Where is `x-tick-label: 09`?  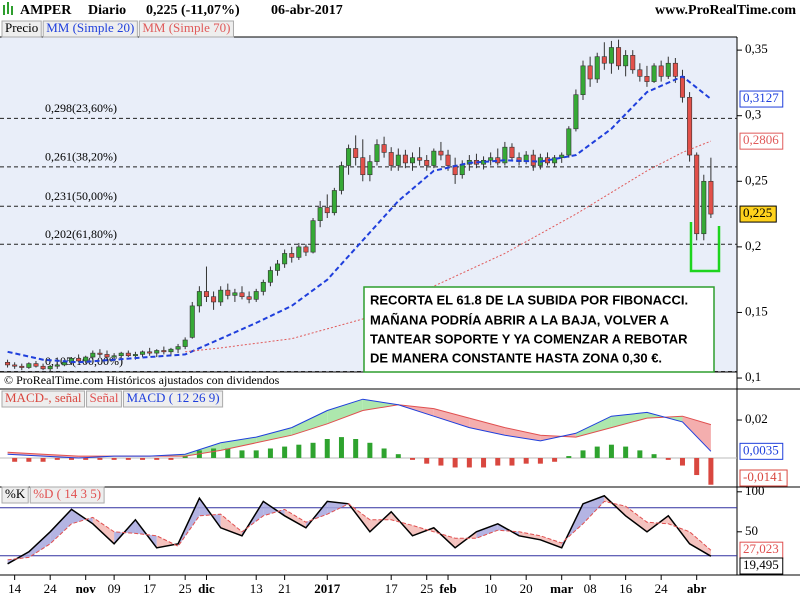
x-tick-label: 09 is located at coordinates (114, 588).